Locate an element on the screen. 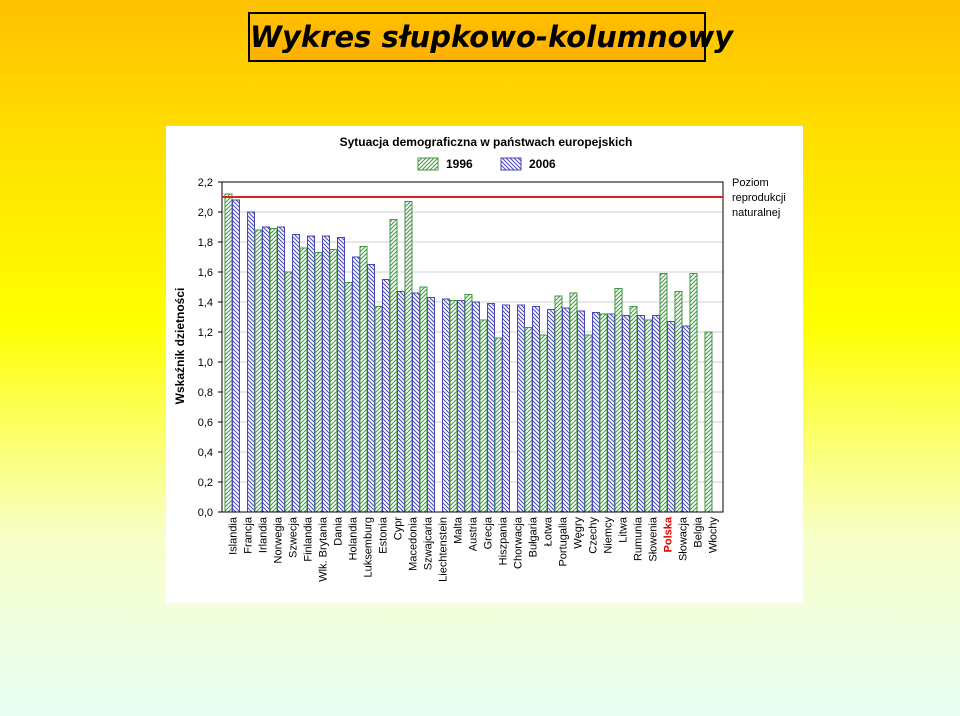 Image resolution: width=960 pixels, height=716 pixels. reference-line-label: reprodukcji is located at coordinates (759, 198).